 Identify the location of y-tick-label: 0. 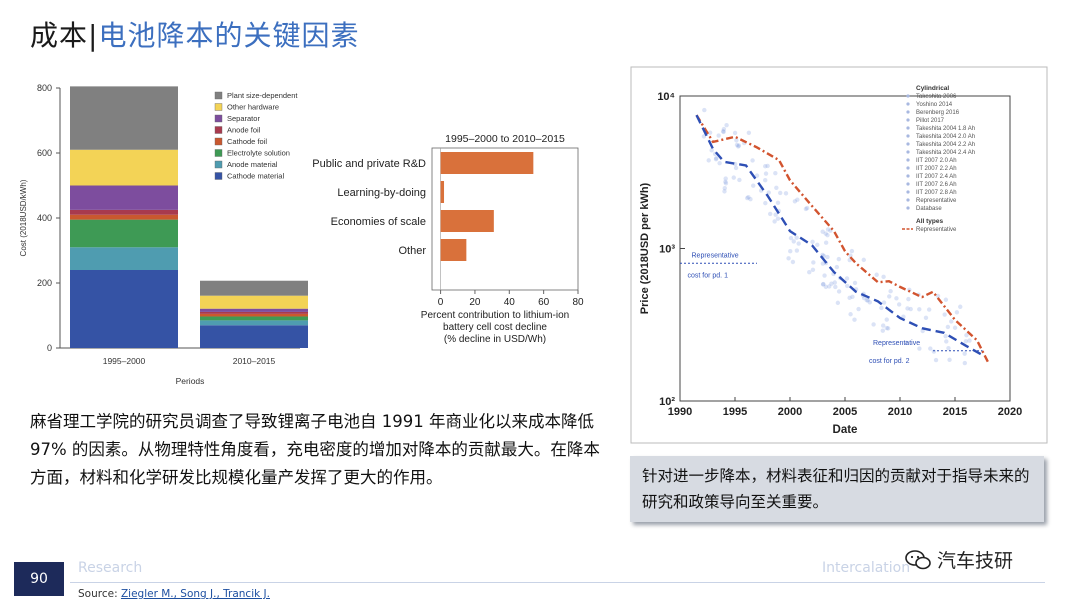
(49, 348).